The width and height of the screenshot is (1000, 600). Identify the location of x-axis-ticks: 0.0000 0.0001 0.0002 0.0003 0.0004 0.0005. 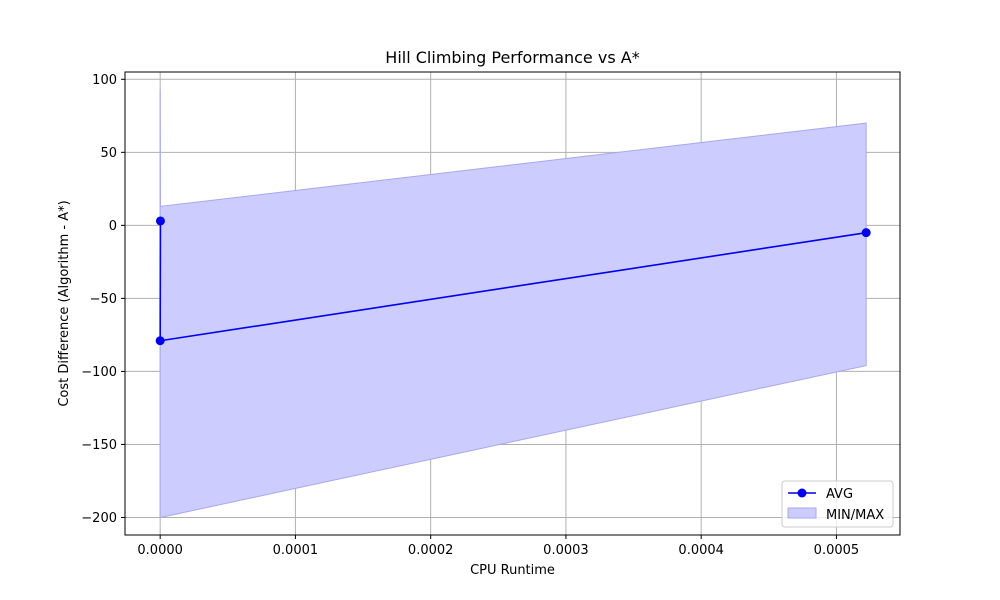
(498, 546).